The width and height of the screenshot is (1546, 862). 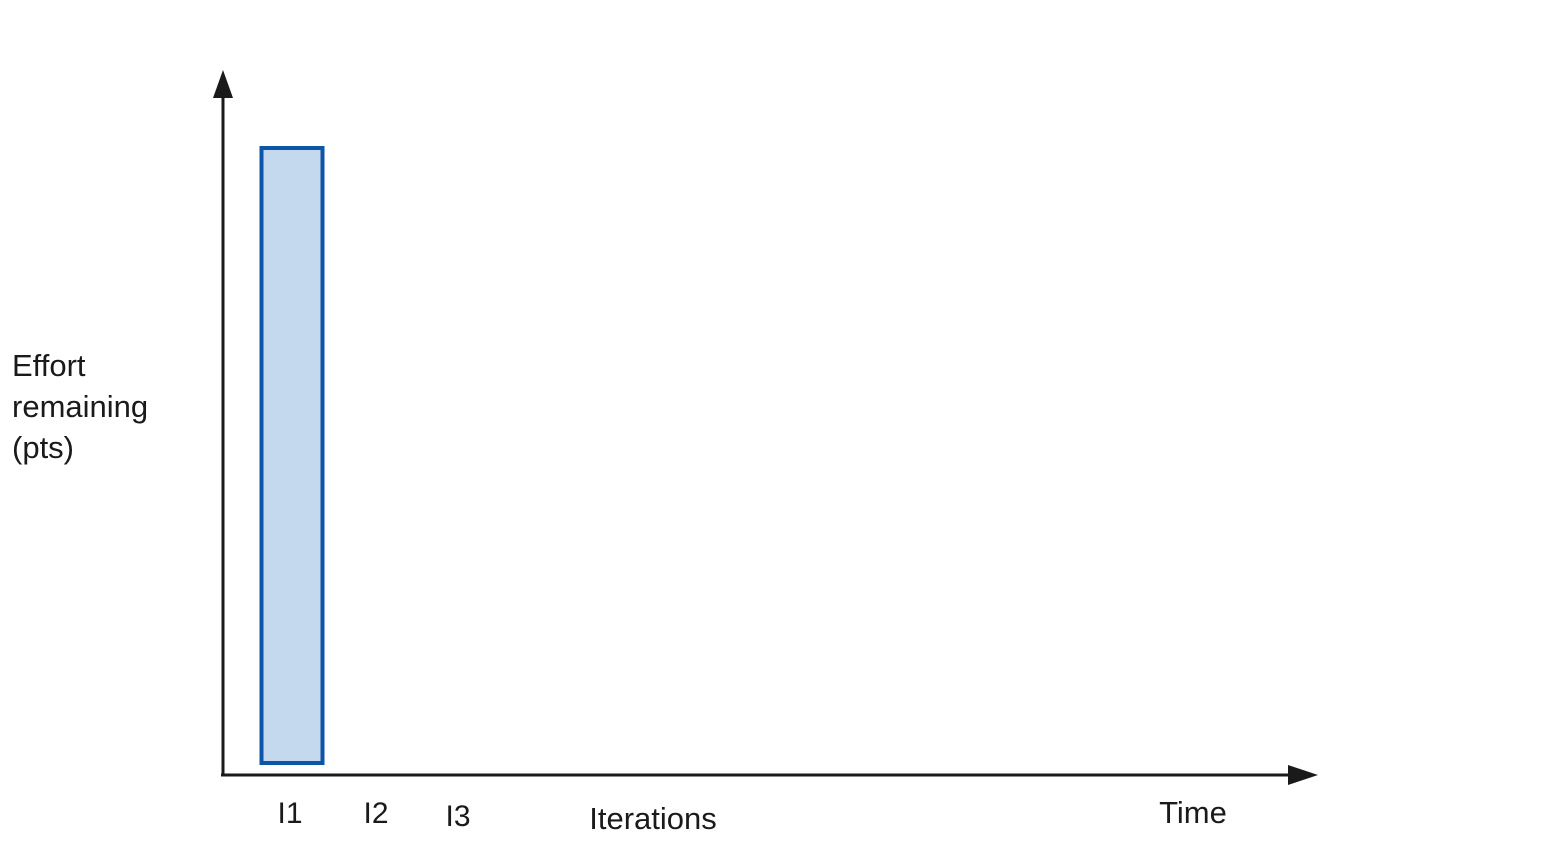 I want to click on y-axis-title-line-2: remaining, so click(x=80, y=406).